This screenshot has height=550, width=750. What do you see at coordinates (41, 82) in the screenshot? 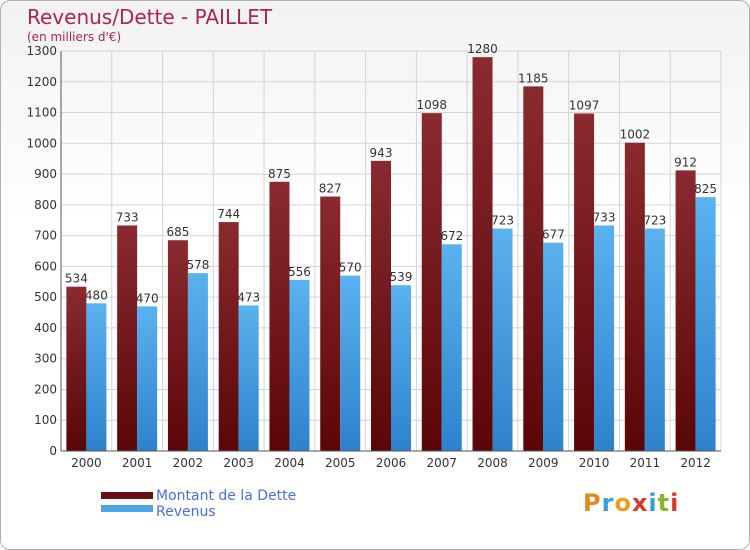
I see `y-tick-label: 1200` at bounding box center [41, 82].